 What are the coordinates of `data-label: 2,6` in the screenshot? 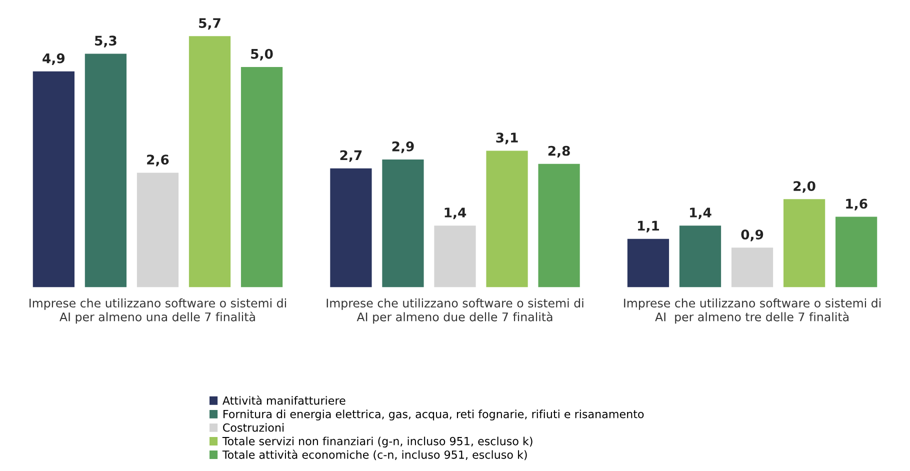 It's located at (158, 160).